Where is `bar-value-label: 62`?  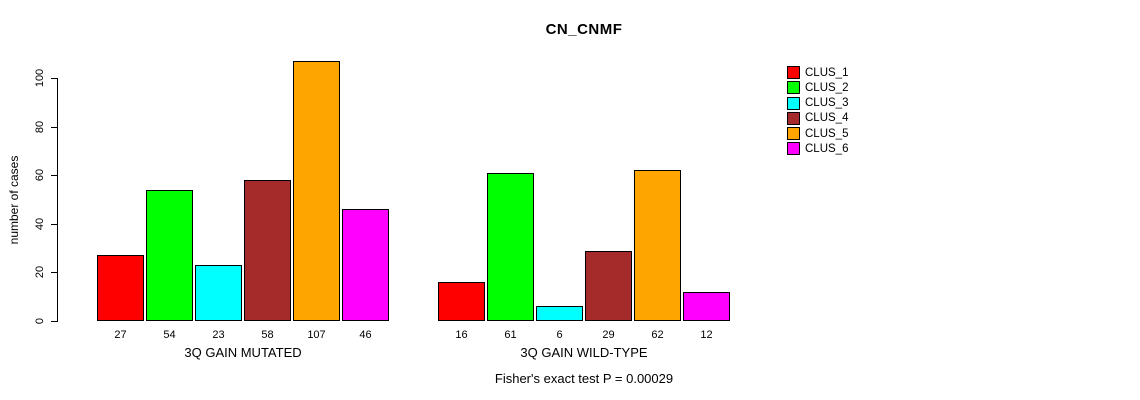
bar-value-label: 62 is located at coordinates (657, 335).